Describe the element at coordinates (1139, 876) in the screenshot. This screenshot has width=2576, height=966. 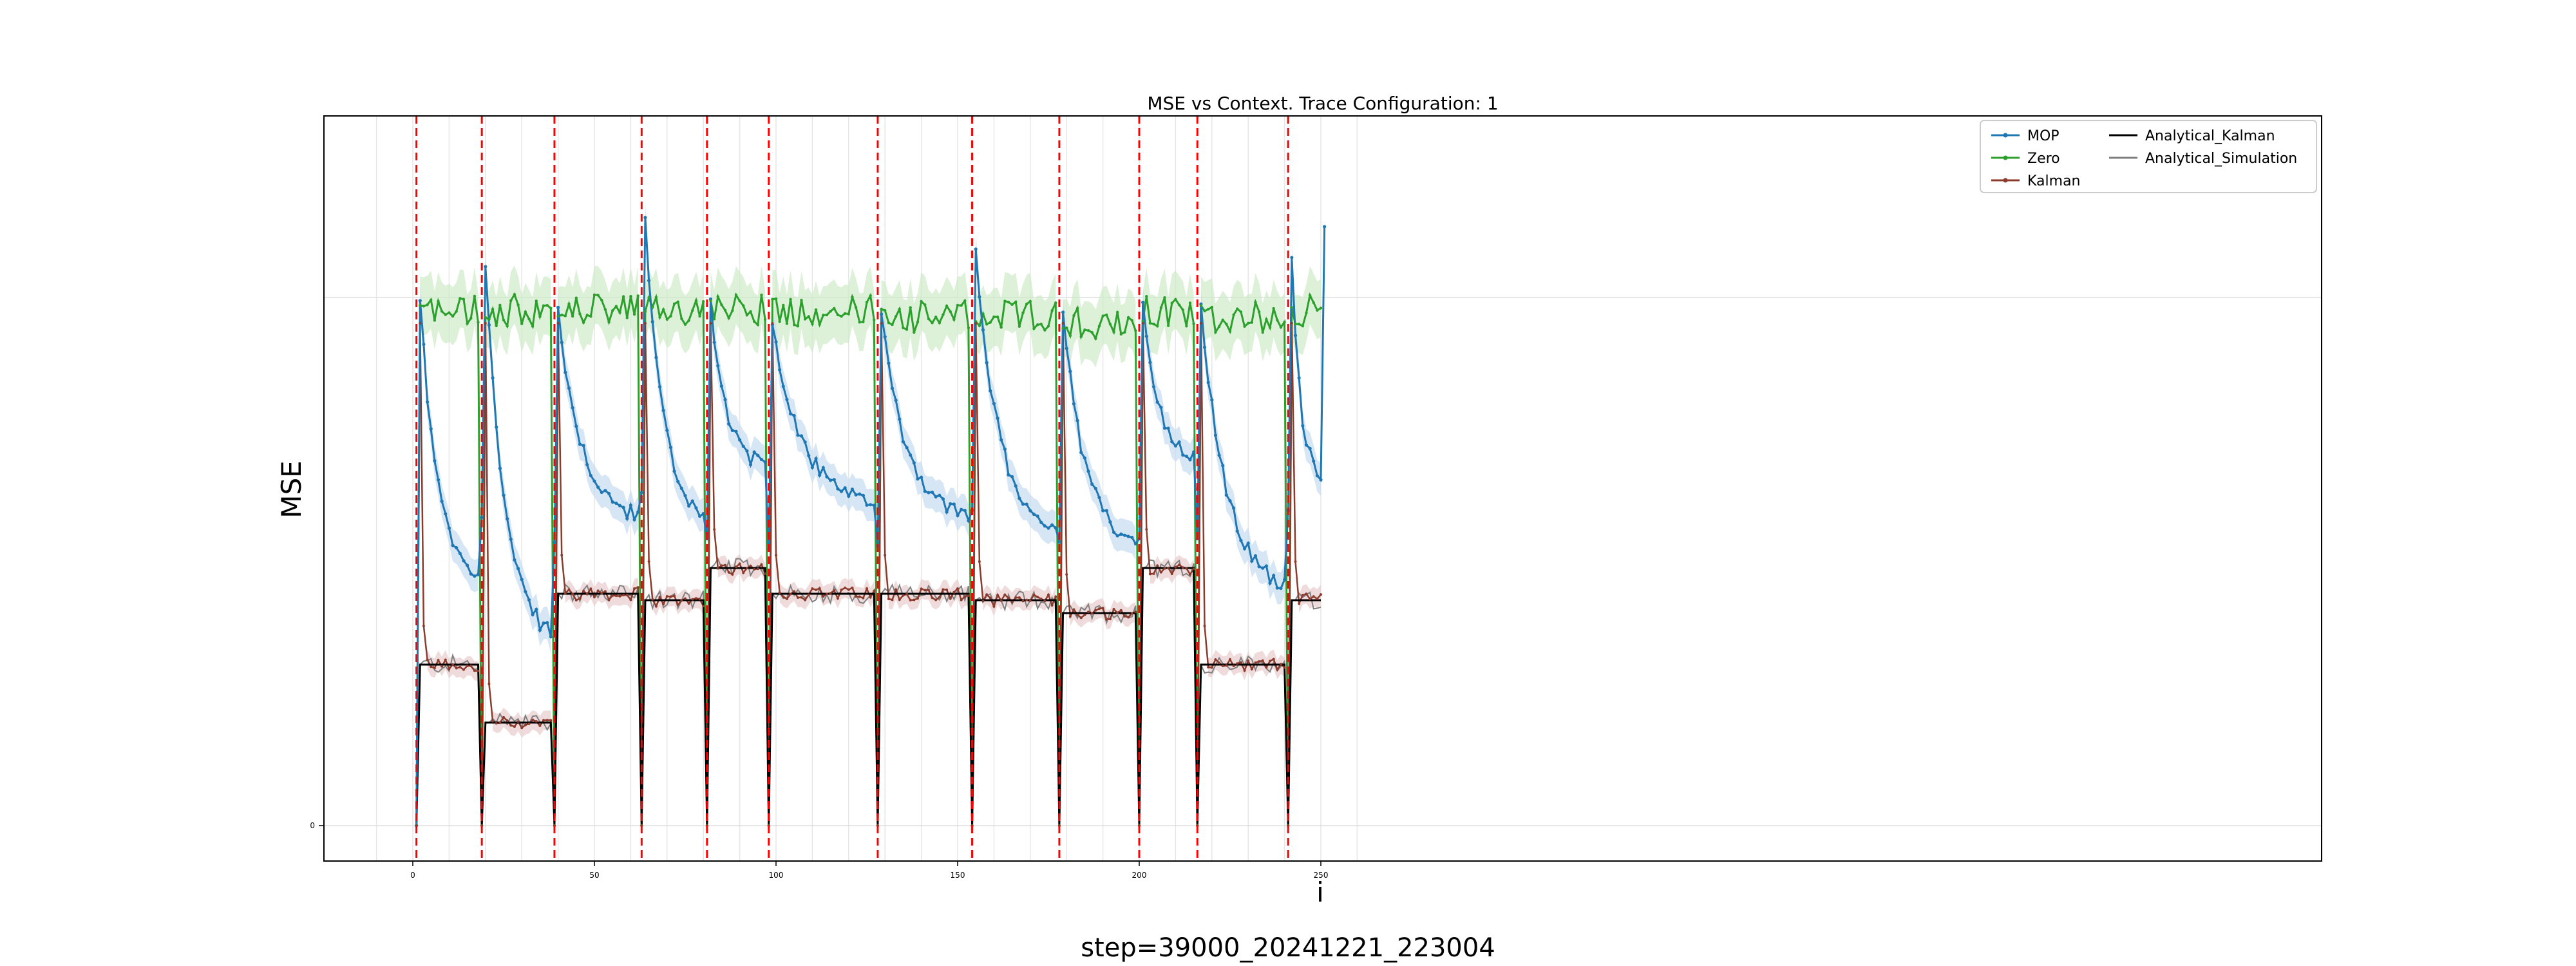
I see `x-tick-label: 200` at that location.